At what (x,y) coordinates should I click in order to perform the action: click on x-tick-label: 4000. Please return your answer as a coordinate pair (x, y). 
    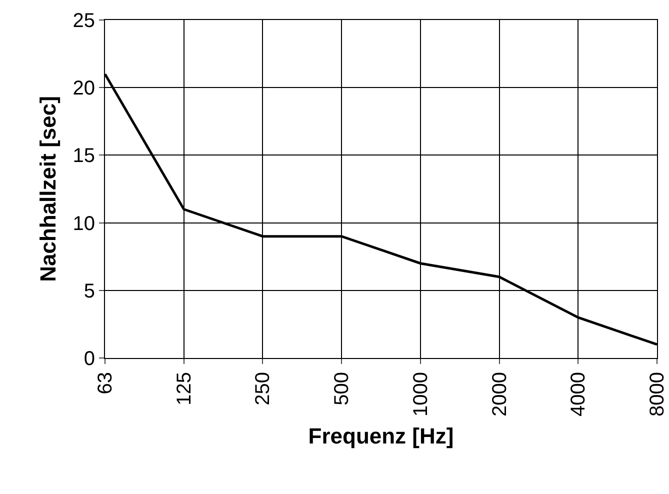
    Looking at the image, I should click on (579, 394).